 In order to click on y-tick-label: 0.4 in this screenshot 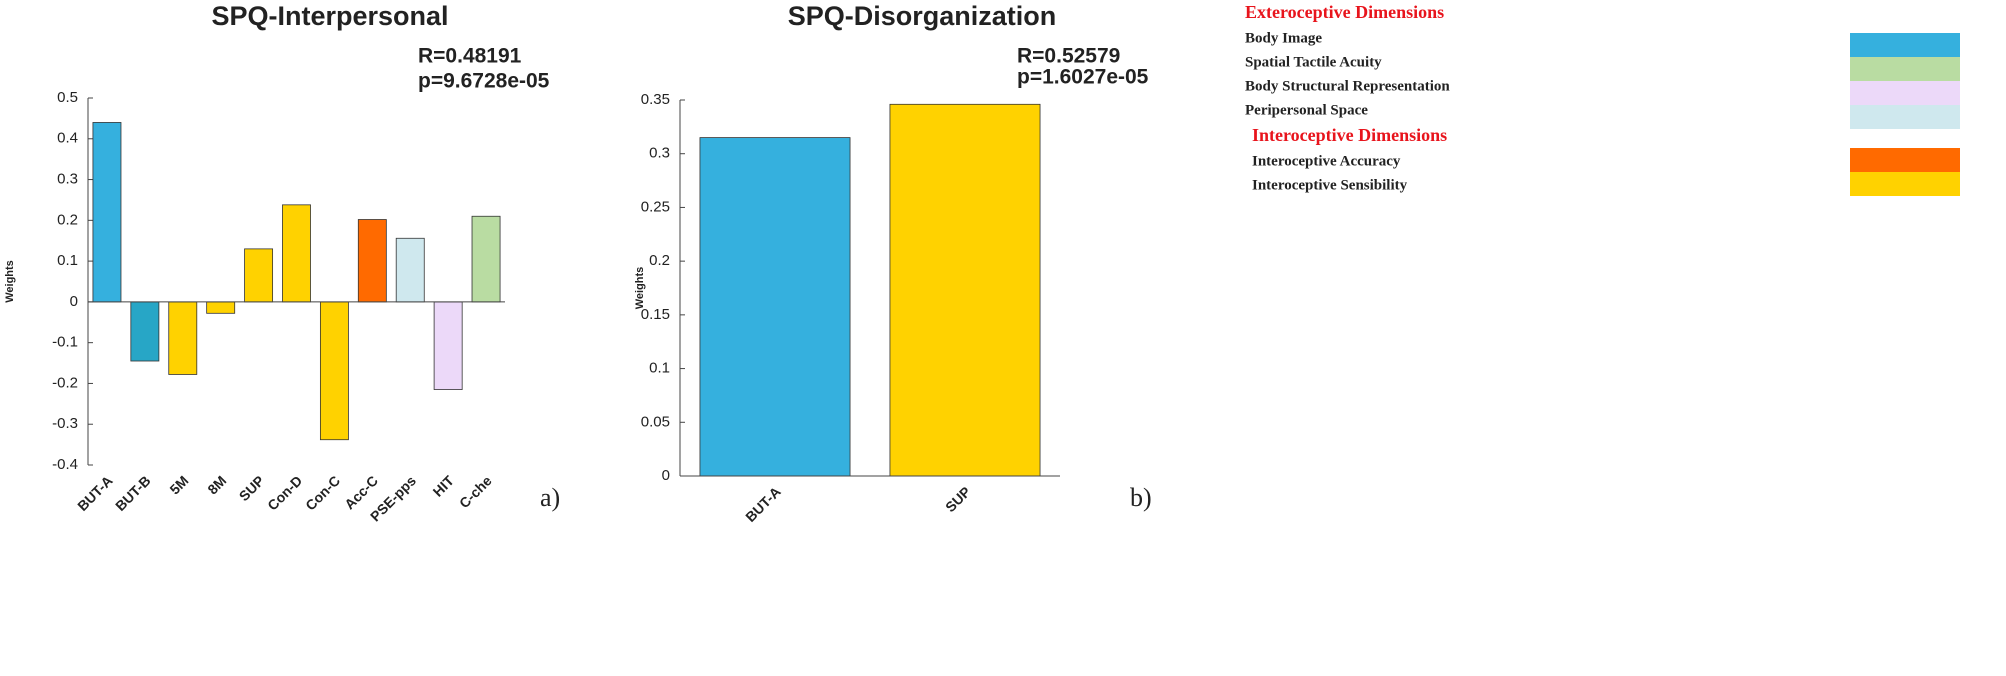, I will do `click(67, 138)`.